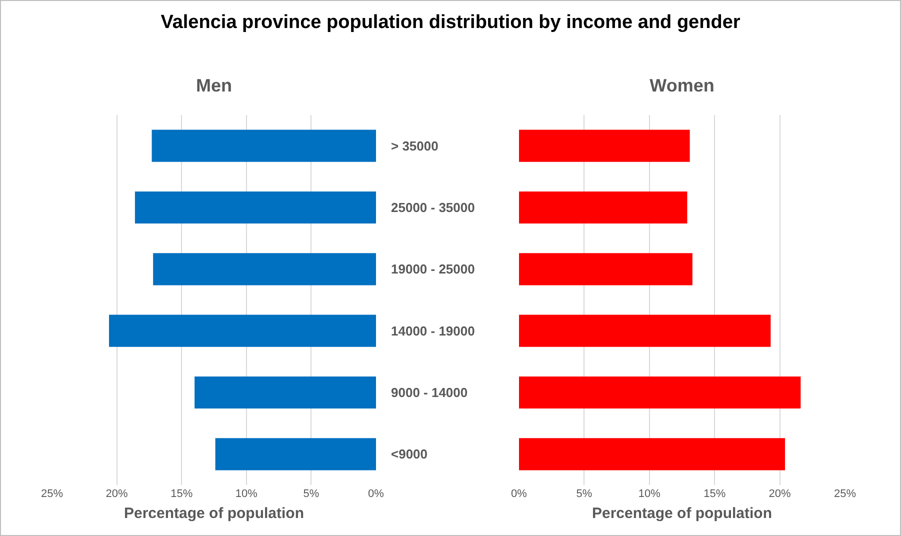  I want to click on chart-subtitle: Women, so click(682, 85).